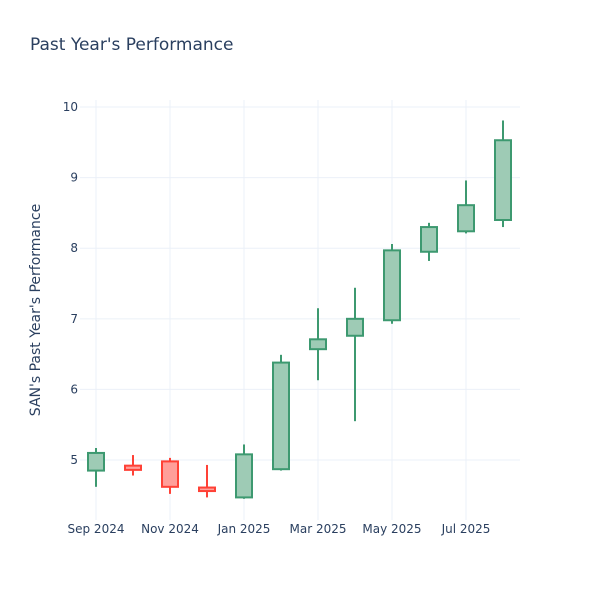  I want to click on y-tick-label: 5, so click(74, 460).